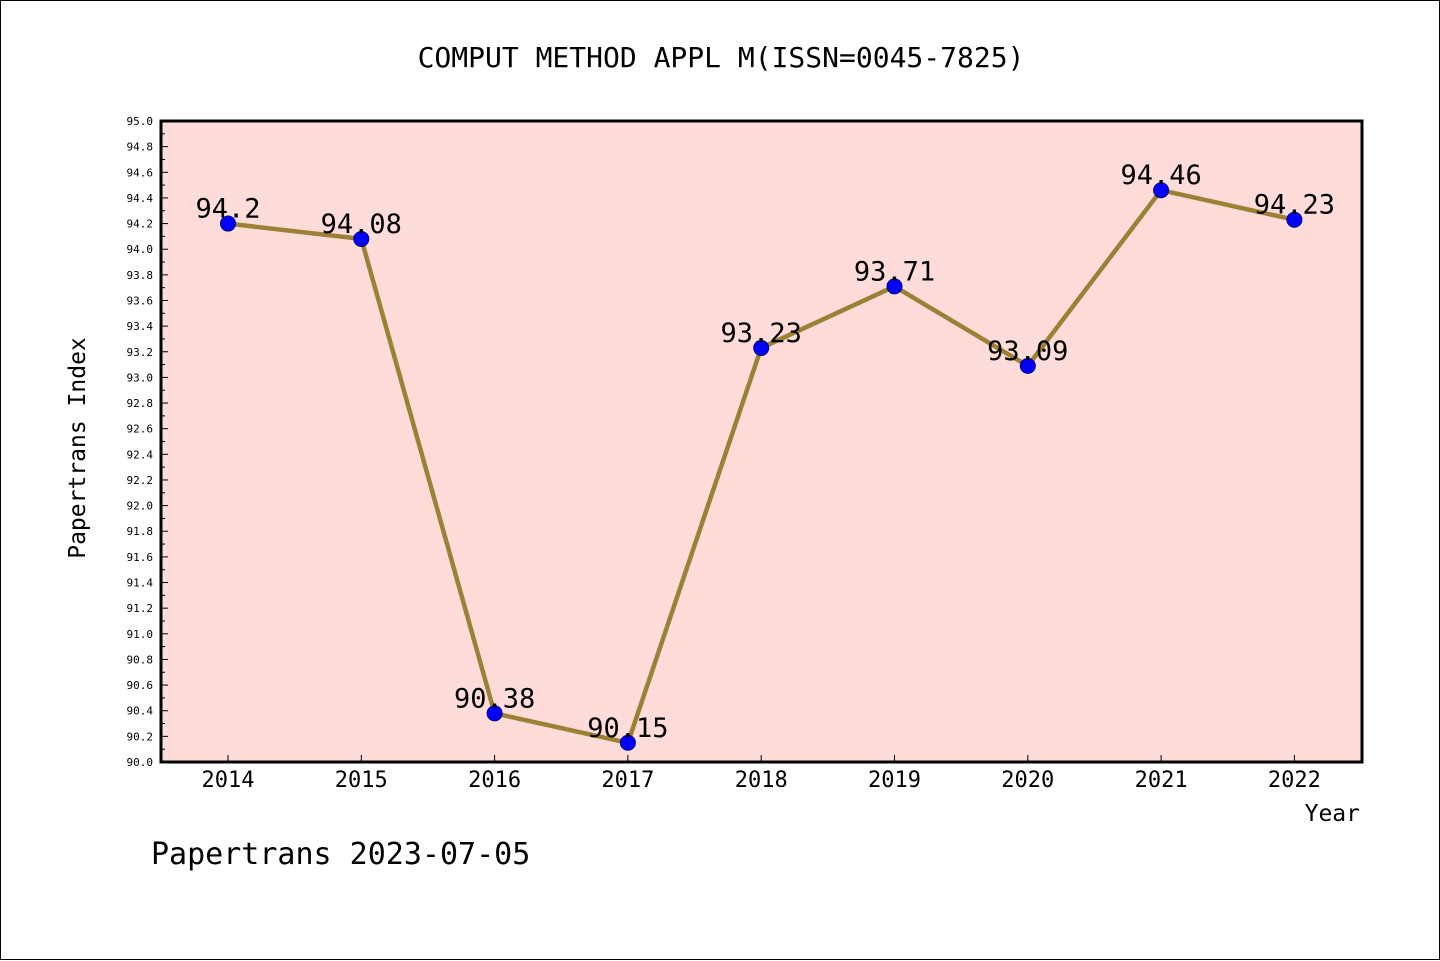  I want to click on y-tick-label: 91.0, so click(140, 634).